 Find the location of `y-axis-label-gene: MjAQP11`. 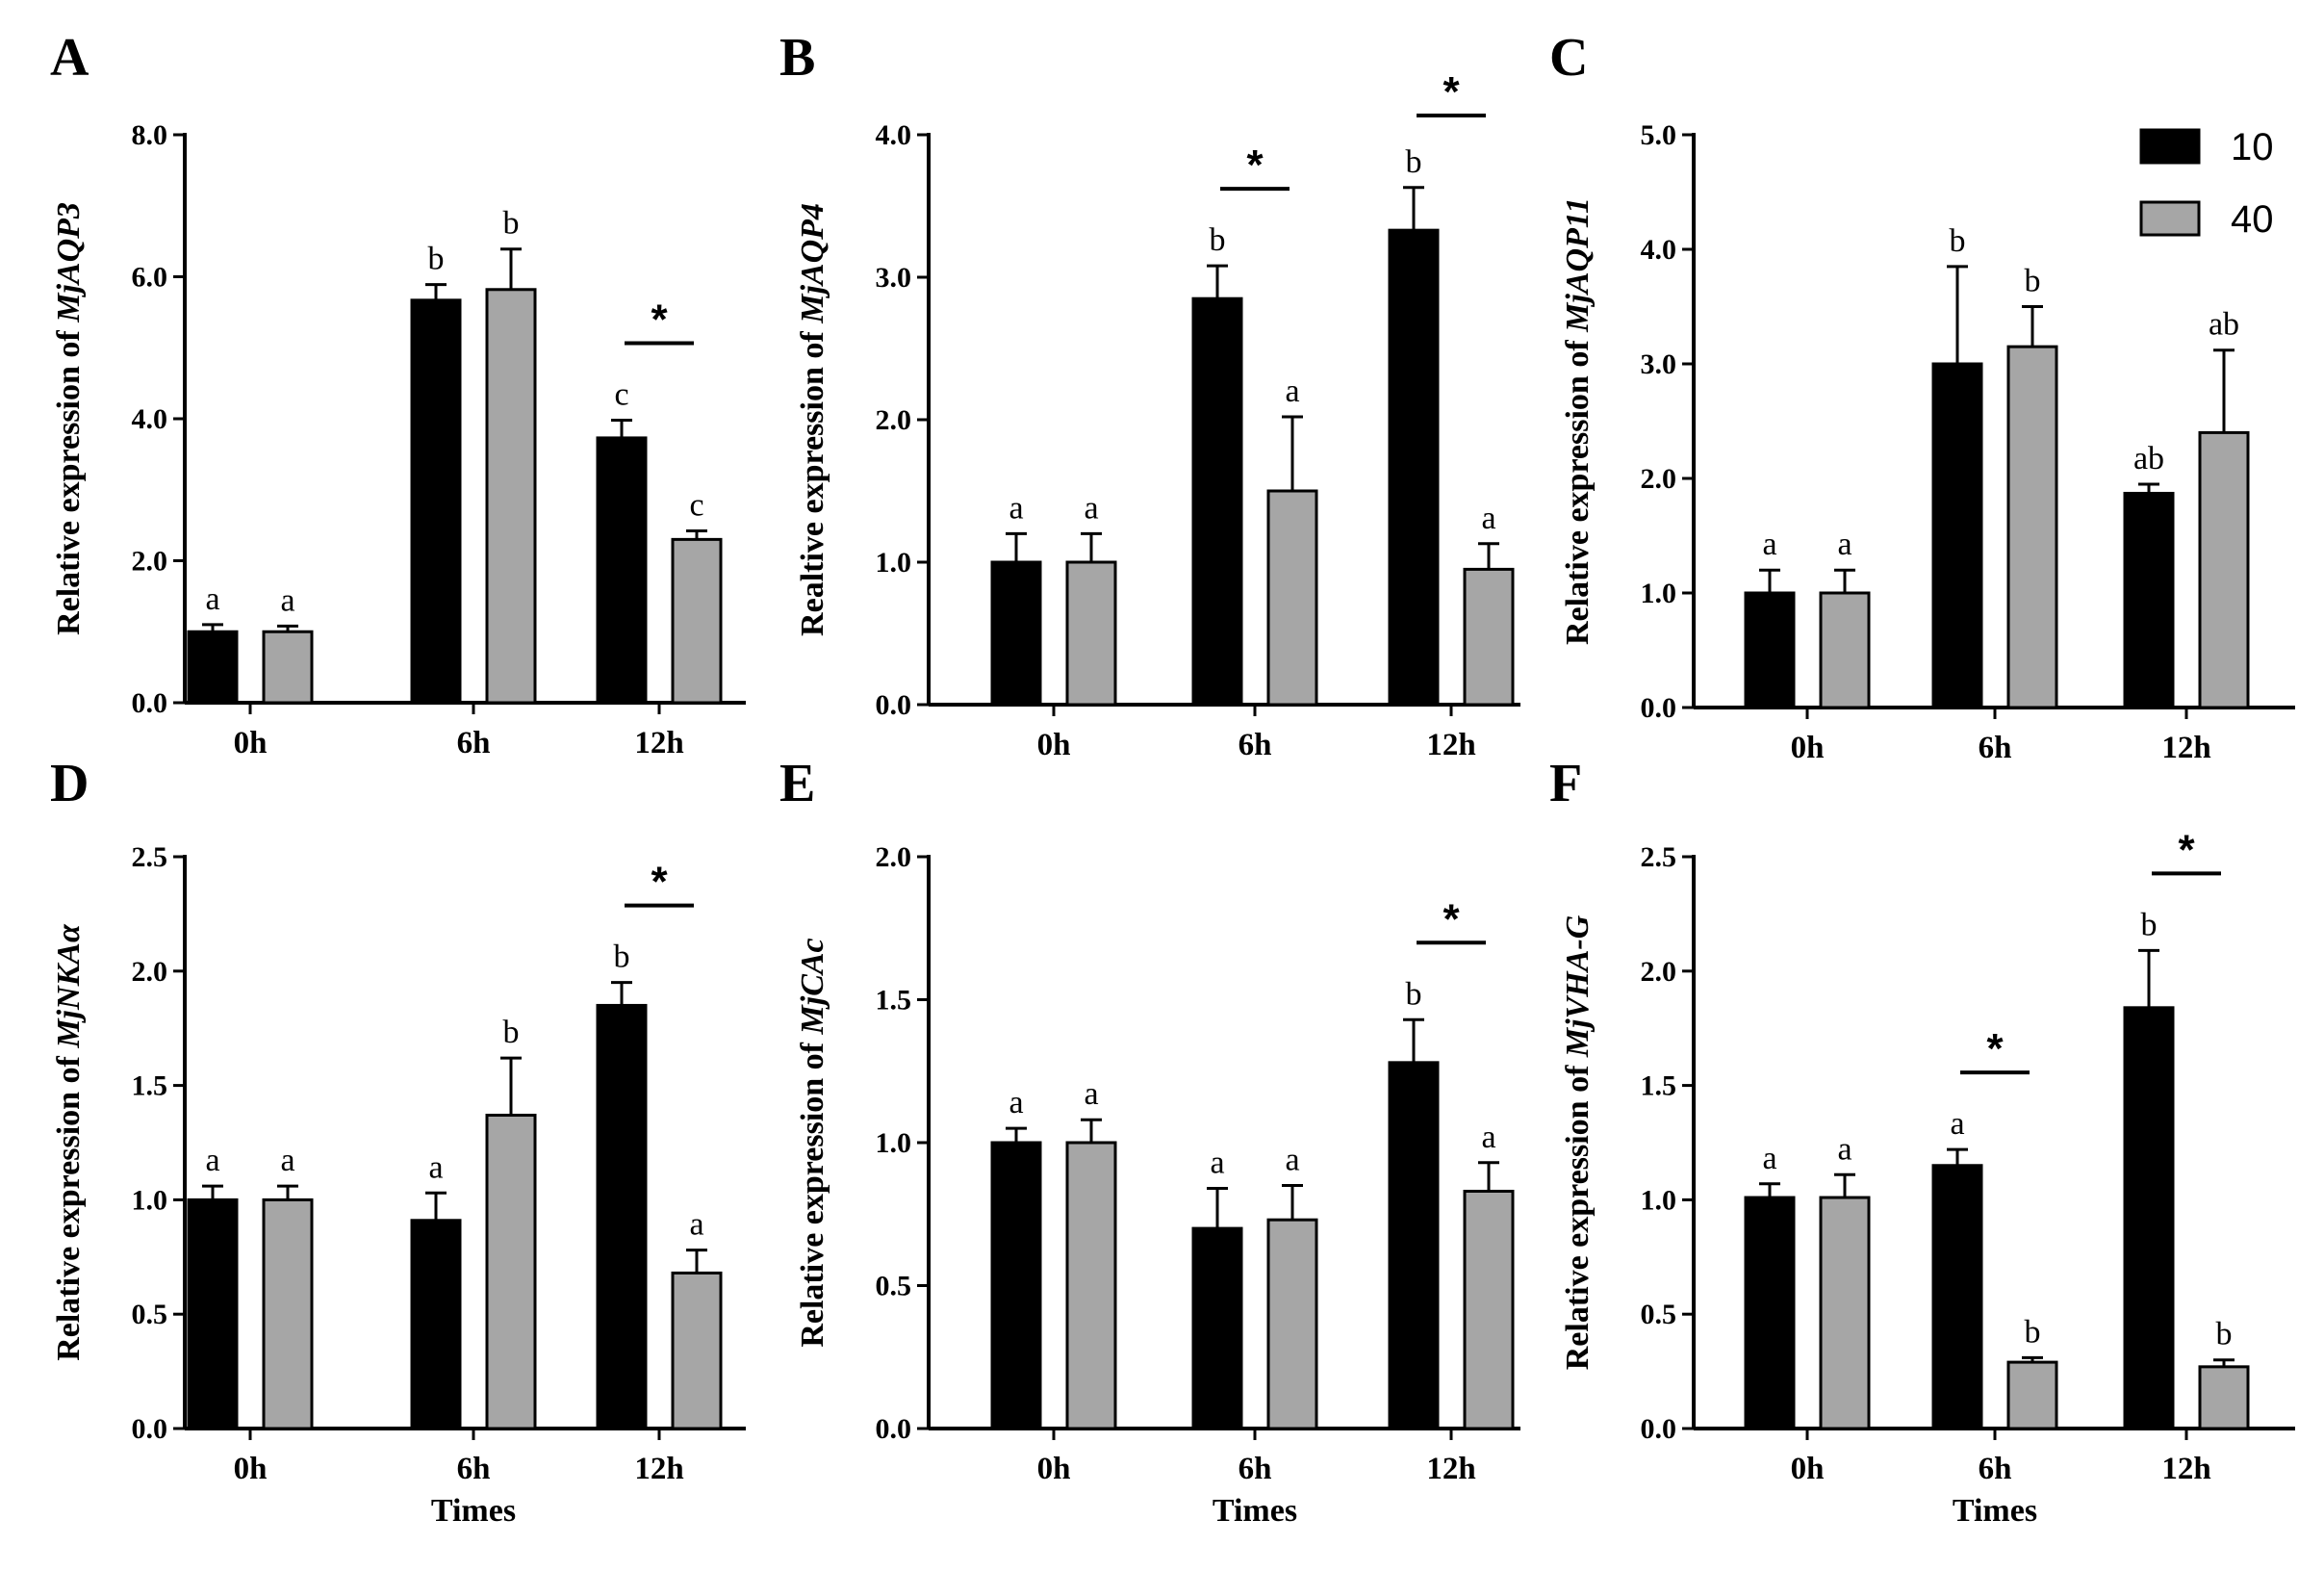

y-axis-label-gene: MjAQP11 is located at coordinates (1578, 265).